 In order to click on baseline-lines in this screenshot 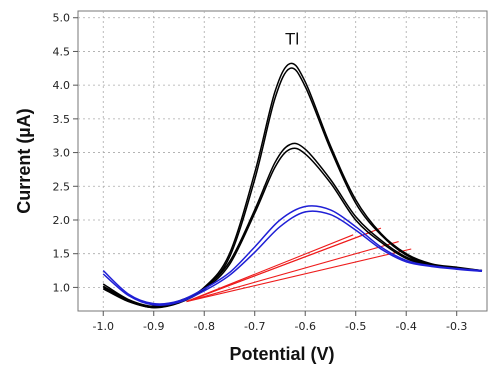, I will do `click(299, 265)`.